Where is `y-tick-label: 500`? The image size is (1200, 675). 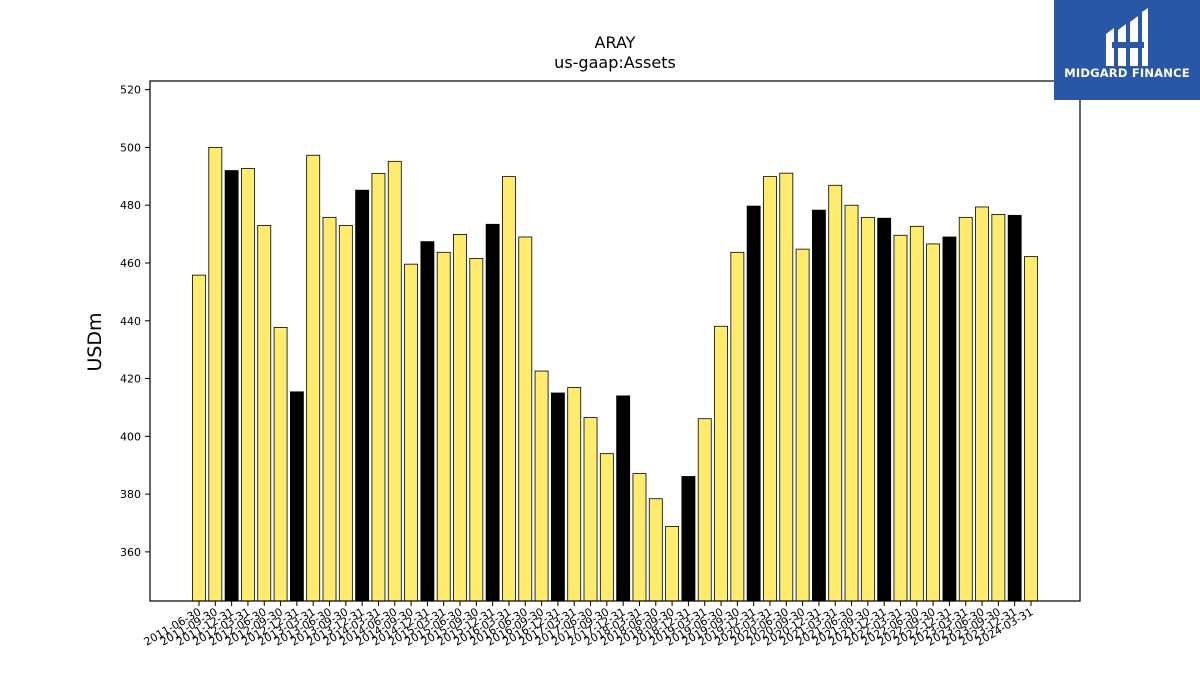
y-tick-label: 500 is located at coordinates (130, 147).